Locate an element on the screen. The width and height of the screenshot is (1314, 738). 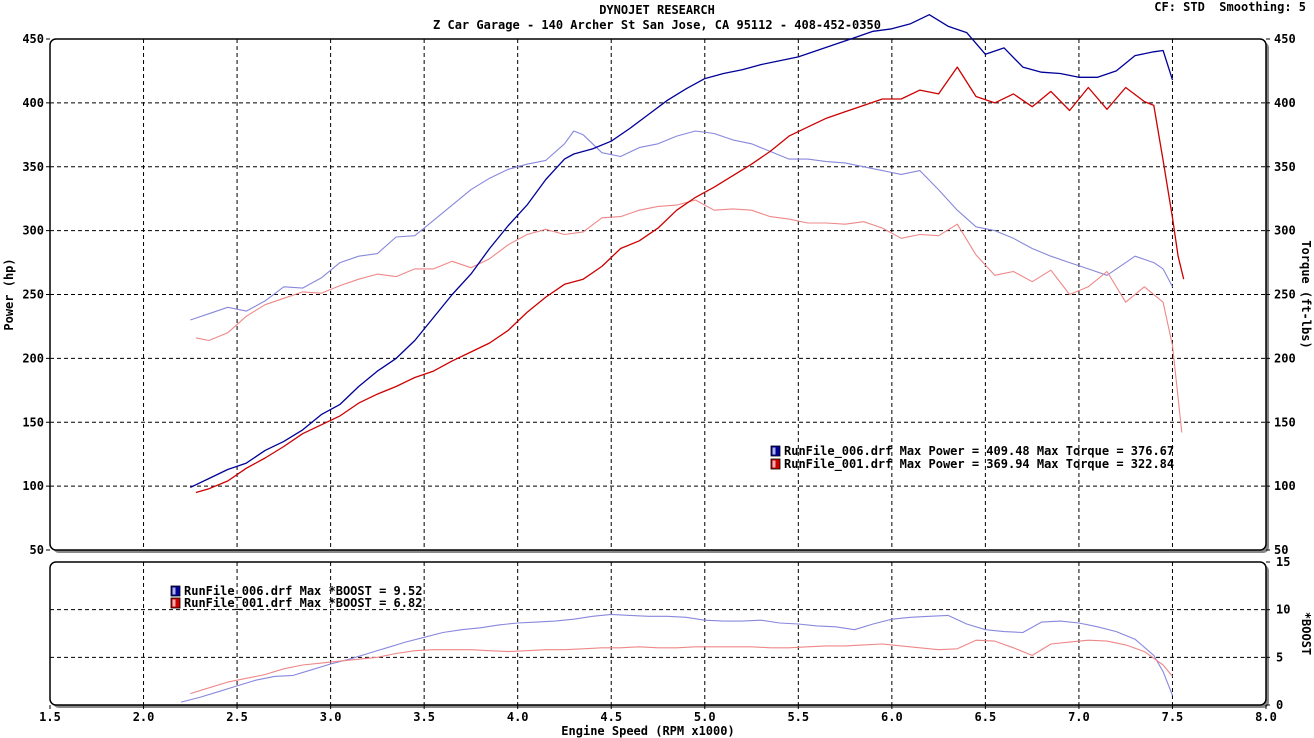
y-tick-label-left: 50 is located at coordinates (37, 550).